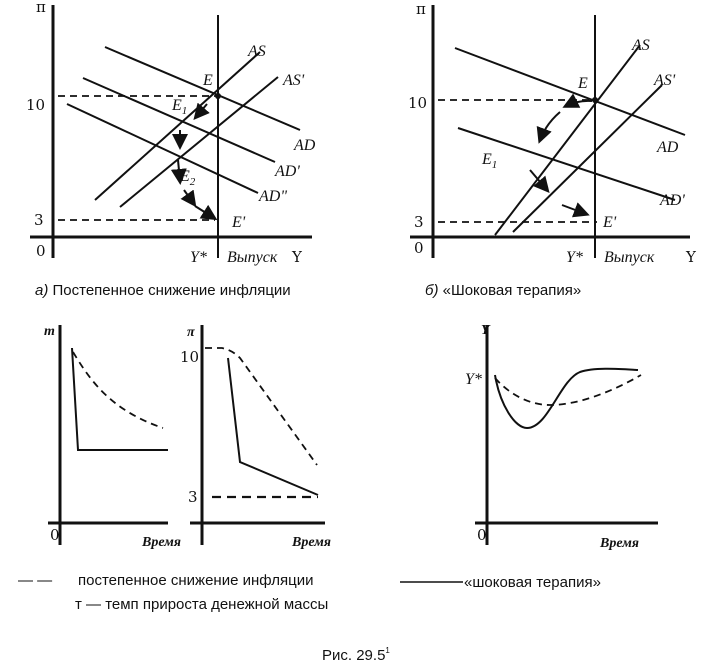 Image resolution: width=704 pixels, height=669 pixels. Describe the element at coordinates (532, 582) in the screenshot. I see `legend-solid-label: «шоковая терапия»` at that location.